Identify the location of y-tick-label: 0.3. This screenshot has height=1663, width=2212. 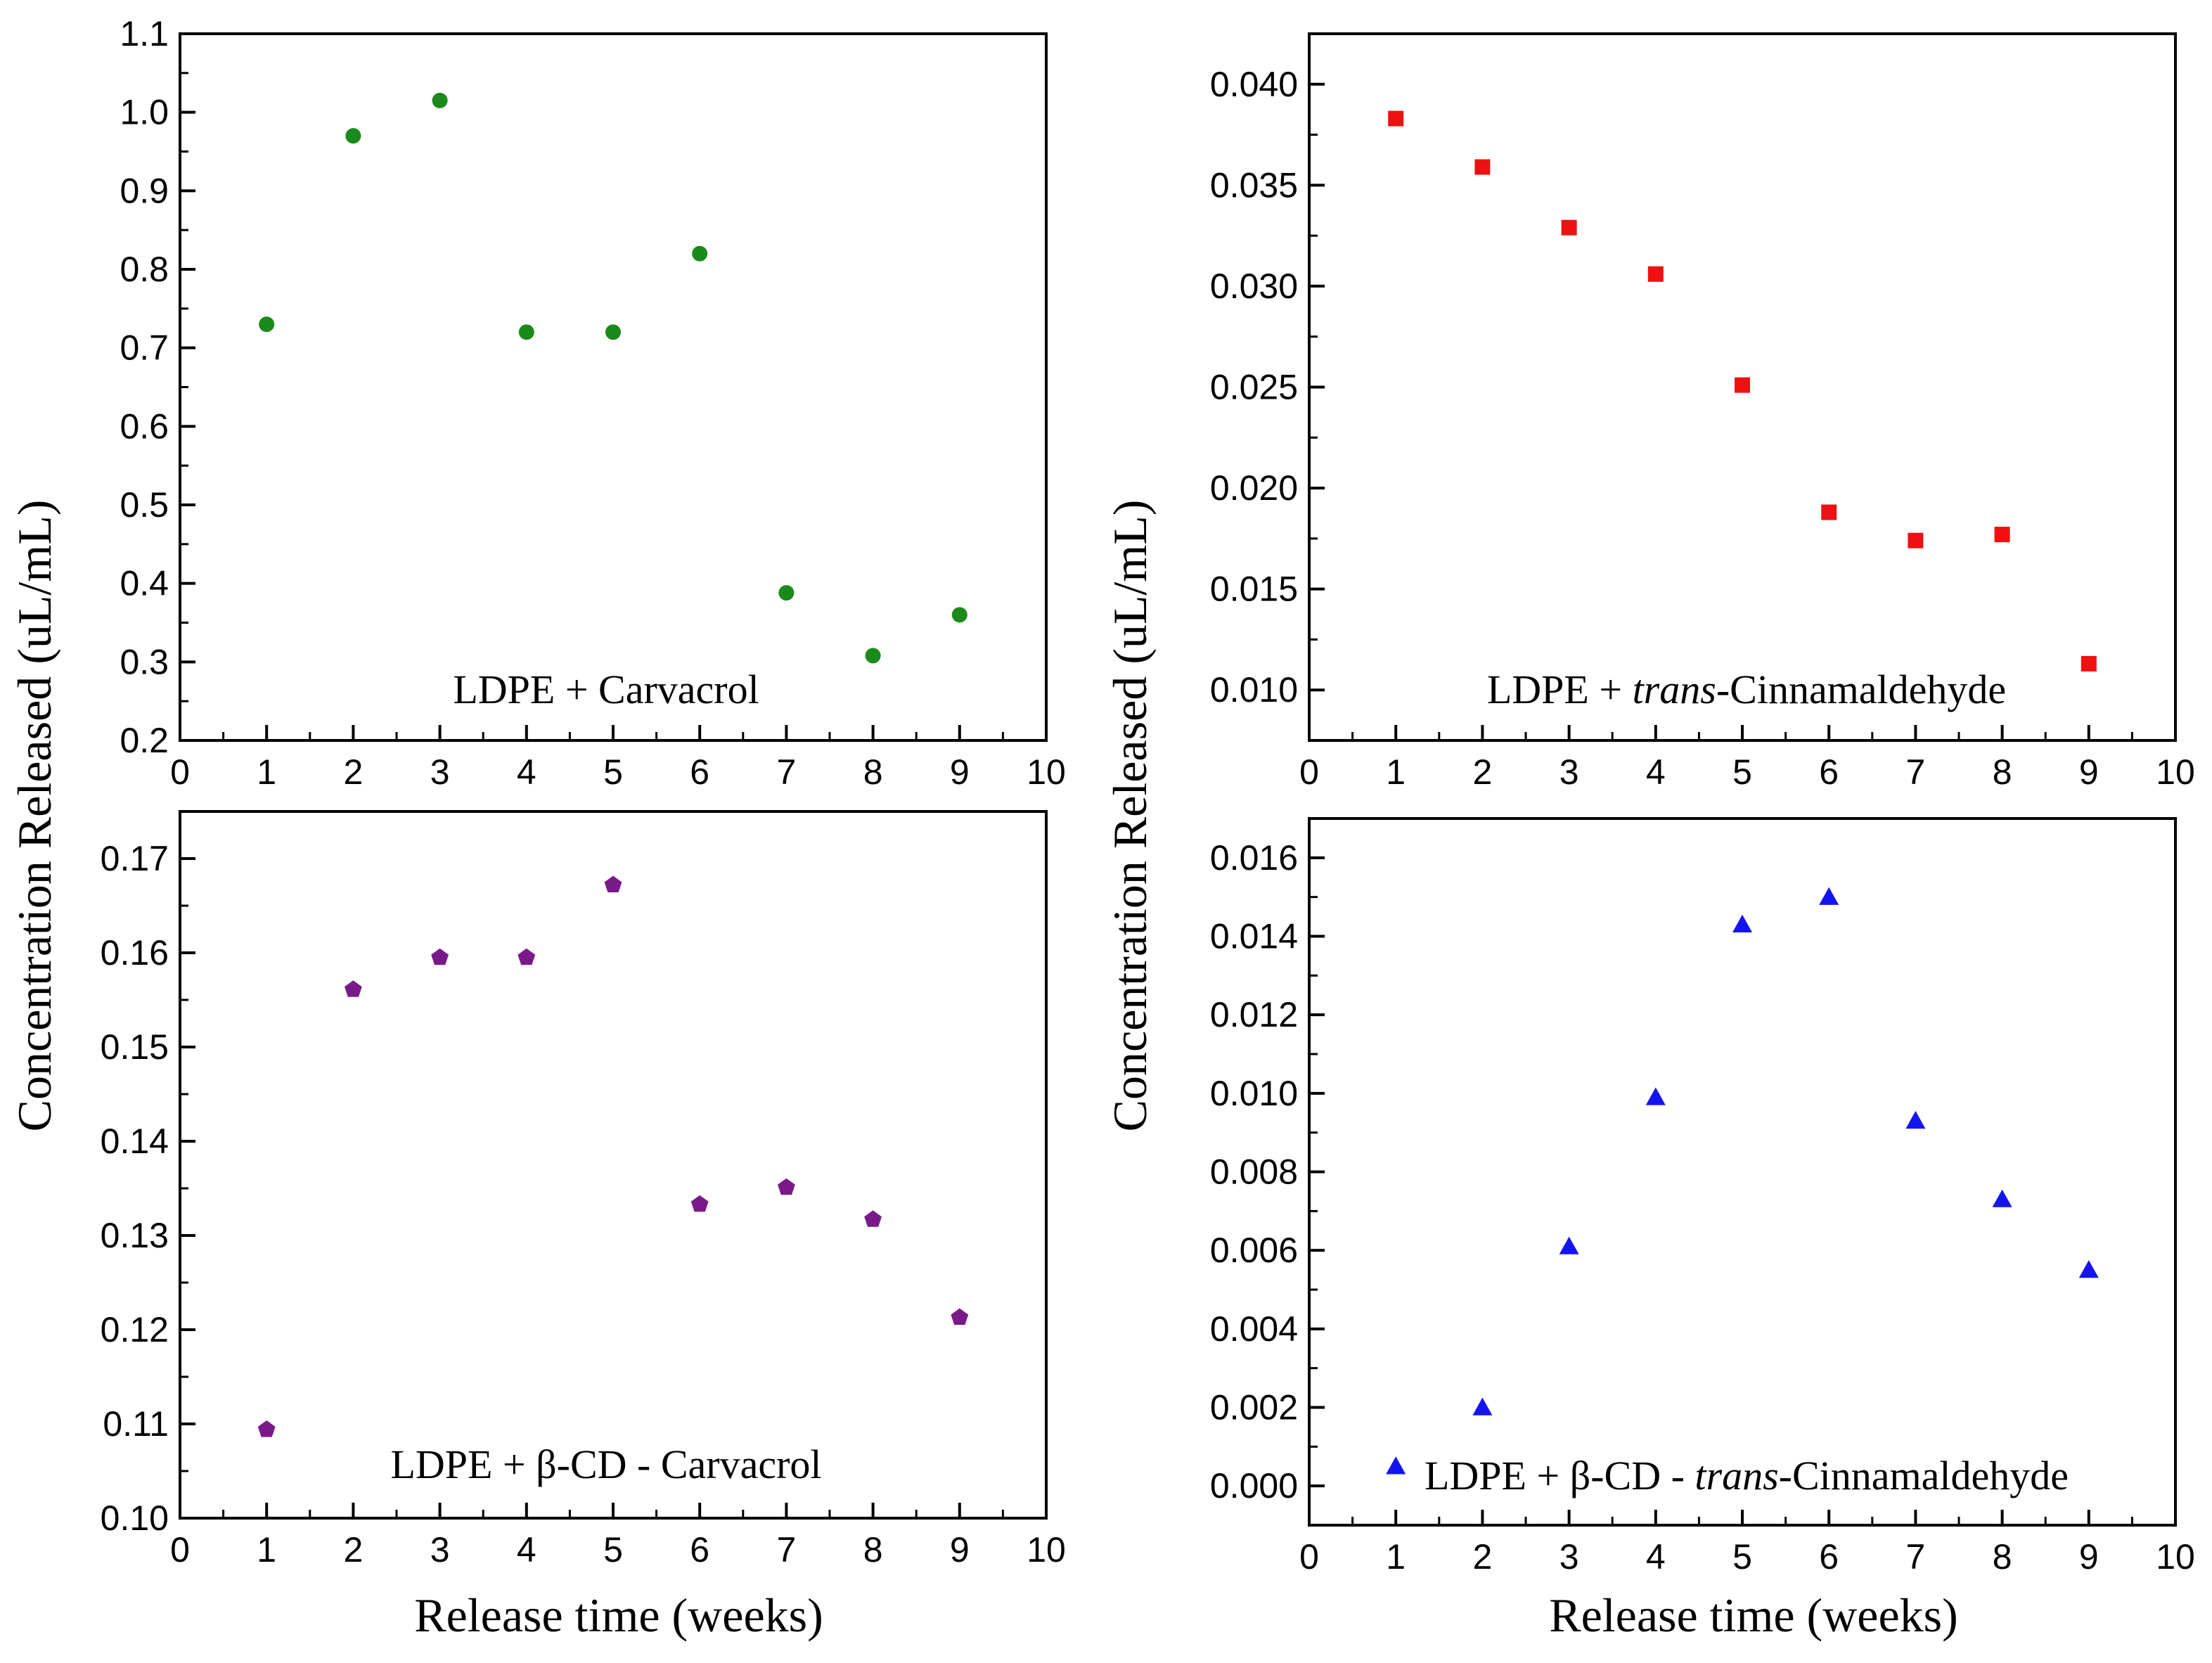
(144, 661).